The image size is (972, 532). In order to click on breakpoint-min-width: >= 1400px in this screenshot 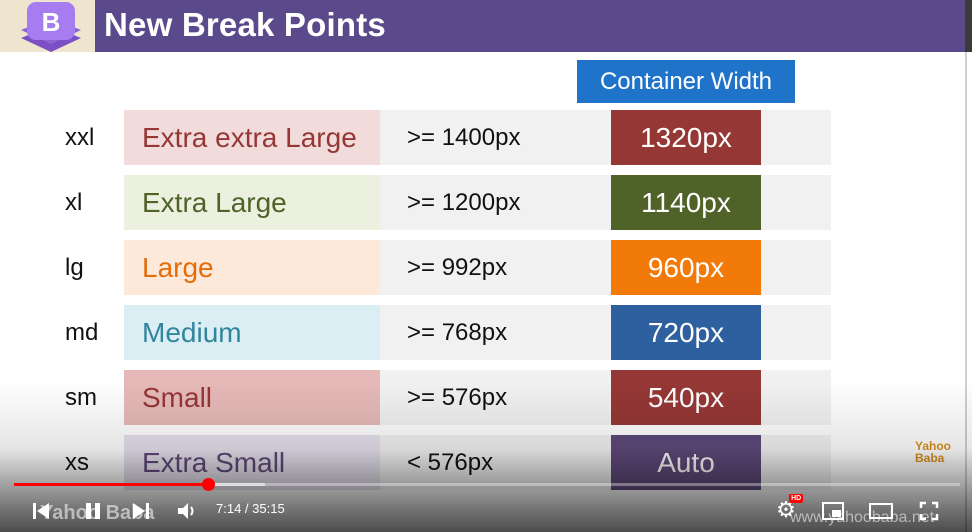, I will do `click(464, 137)`.